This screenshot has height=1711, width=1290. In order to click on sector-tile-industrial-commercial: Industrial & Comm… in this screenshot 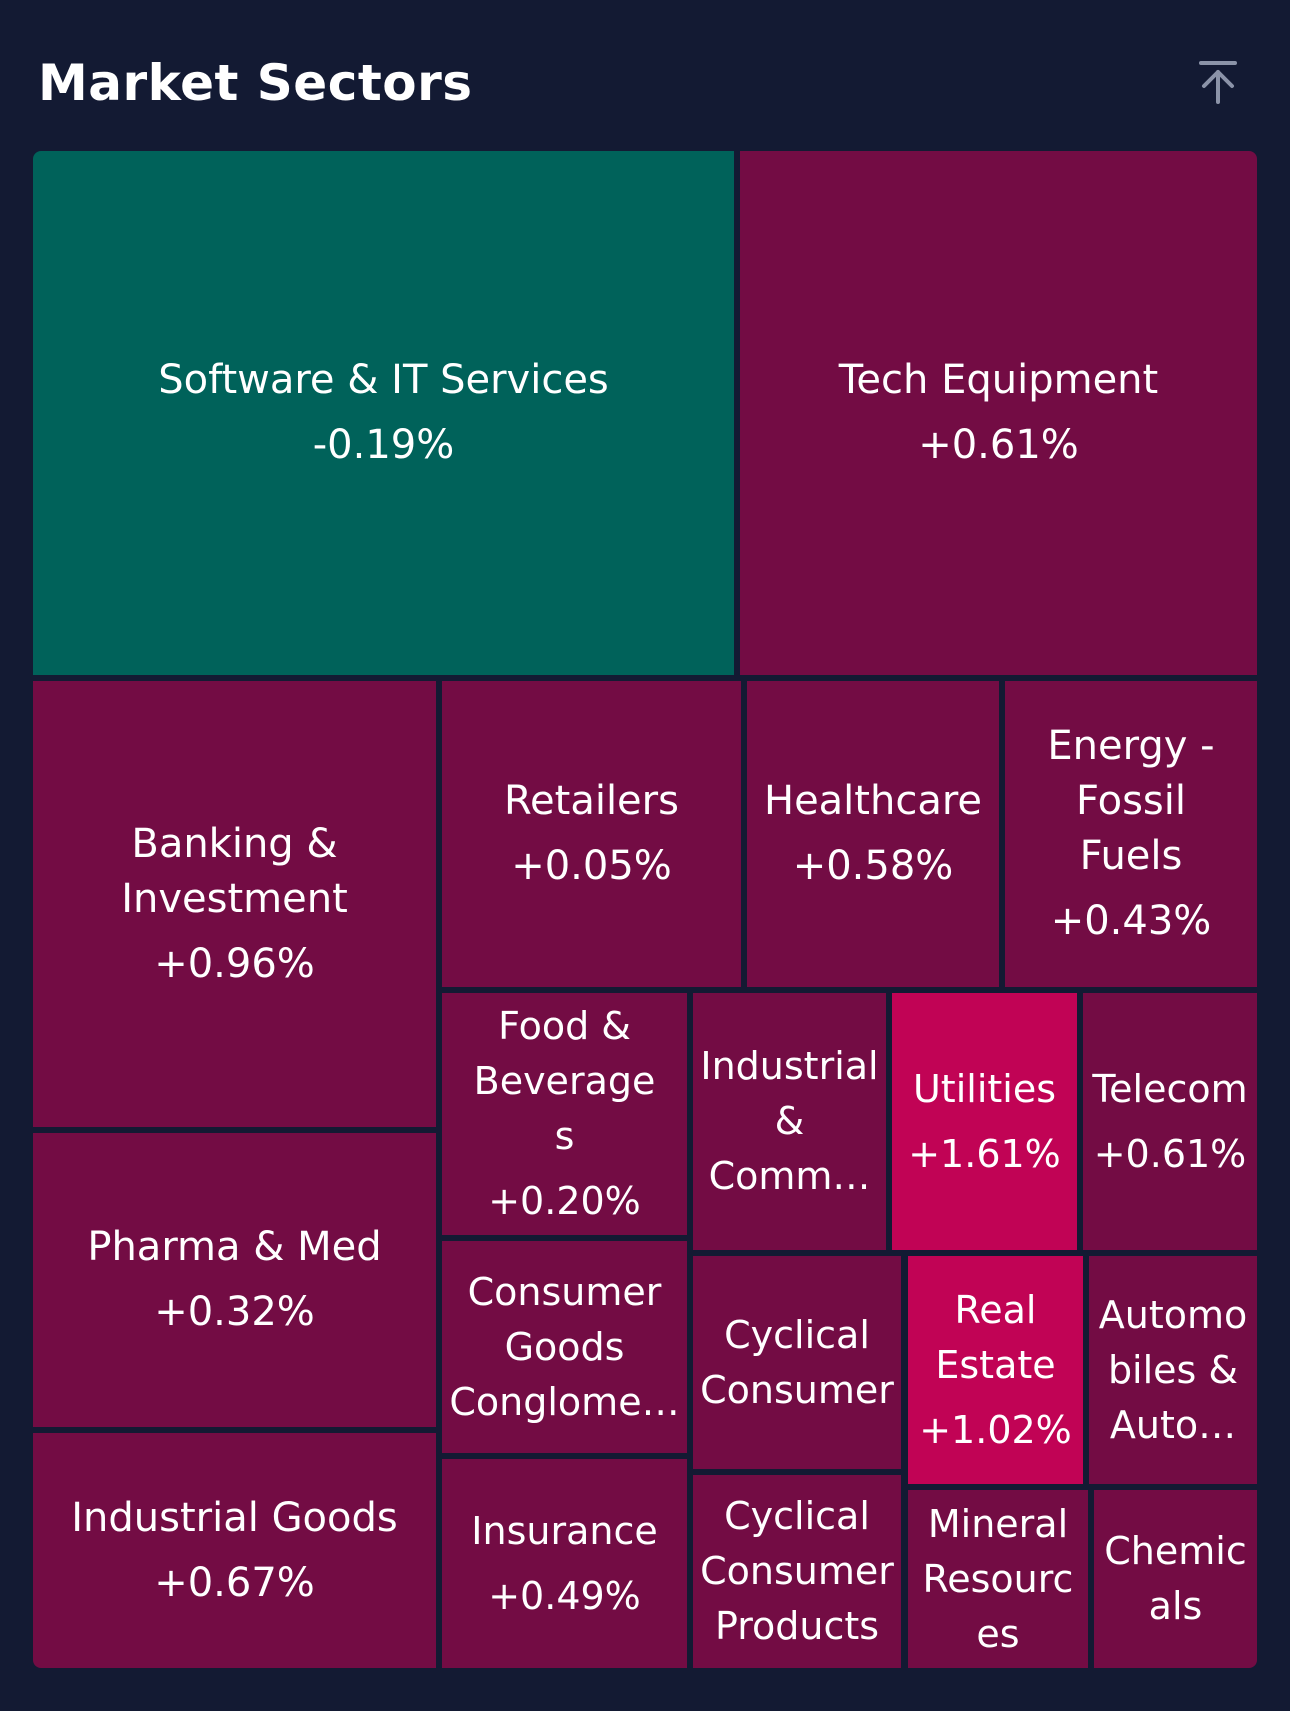, I will do `click(789, 1121)`.